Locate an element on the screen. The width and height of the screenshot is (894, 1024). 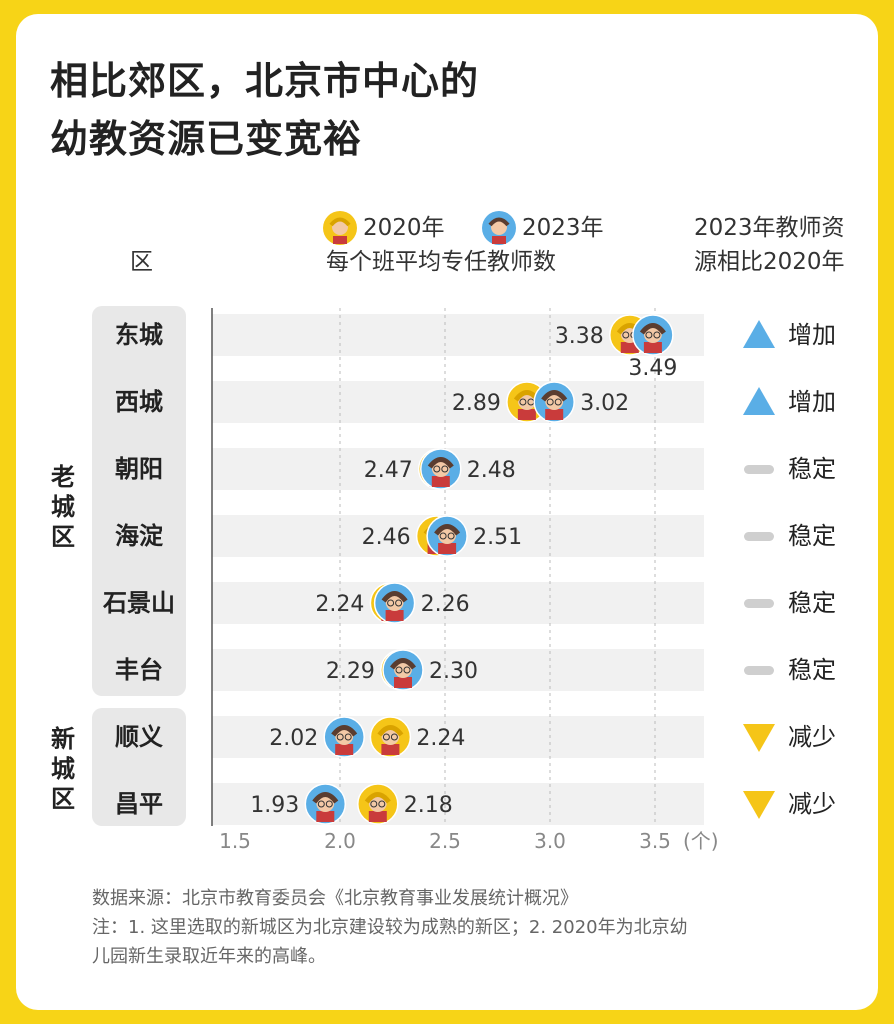
district-label: 丰台 is located at coordinates (139, 670).